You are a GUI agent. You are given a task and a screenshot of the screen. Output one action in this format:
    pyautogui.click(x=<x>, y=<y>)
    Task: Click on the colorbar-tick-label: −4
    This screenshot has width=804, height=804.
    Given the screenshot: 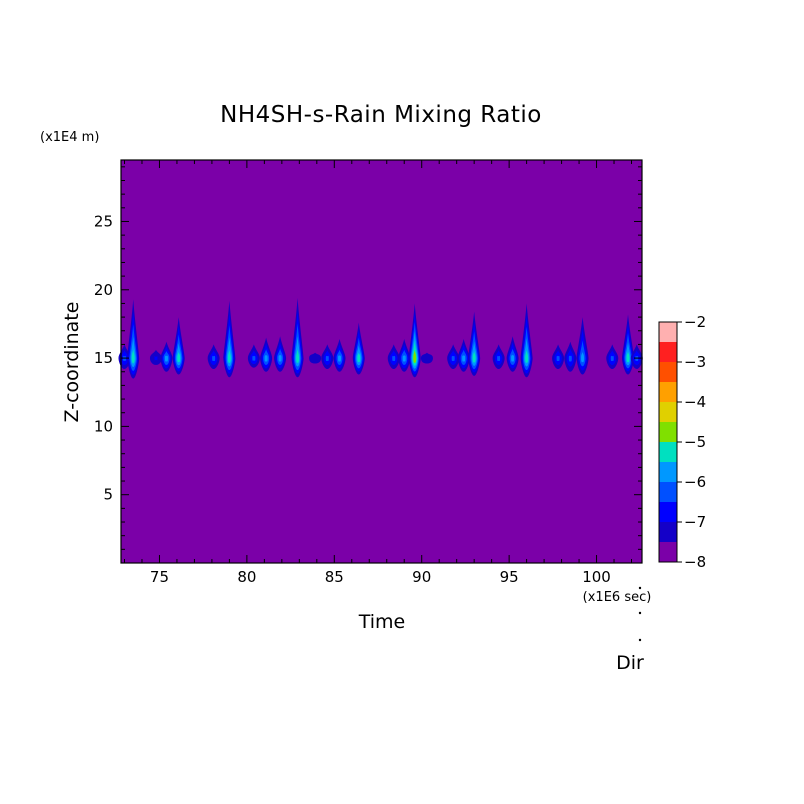 What is the action you would take?
    pyautogui.click(x=695, y=402)
    